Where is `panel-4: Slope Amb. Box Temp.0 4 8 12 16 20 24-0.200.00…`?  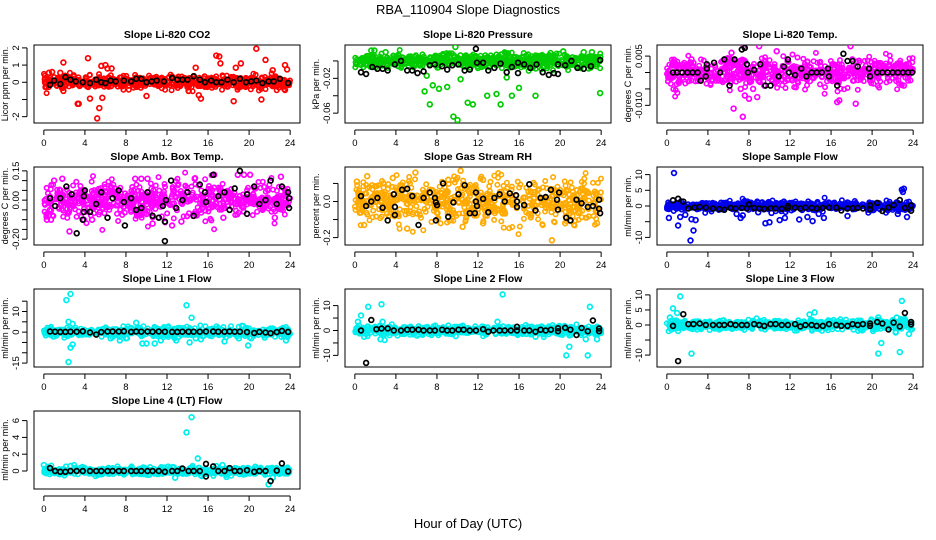 panel-4: Slope Amb. Box Temp.0 4 8 12 16 20 24-0.200.00… is located at coordinates (150, 211).